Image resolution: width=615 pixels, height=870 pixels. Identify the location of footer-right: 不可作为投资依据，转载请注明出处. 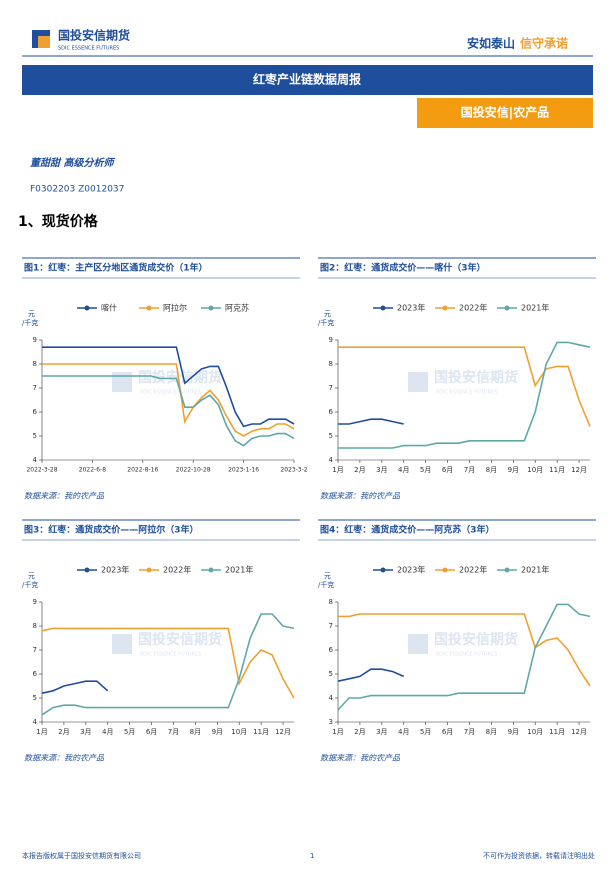
(539, 855).